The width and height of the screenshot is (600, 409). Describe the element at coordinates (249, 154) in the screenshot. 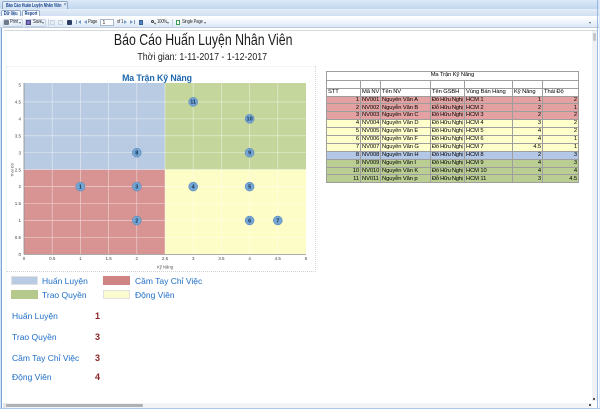

I see `svg-text: 9` at that location.